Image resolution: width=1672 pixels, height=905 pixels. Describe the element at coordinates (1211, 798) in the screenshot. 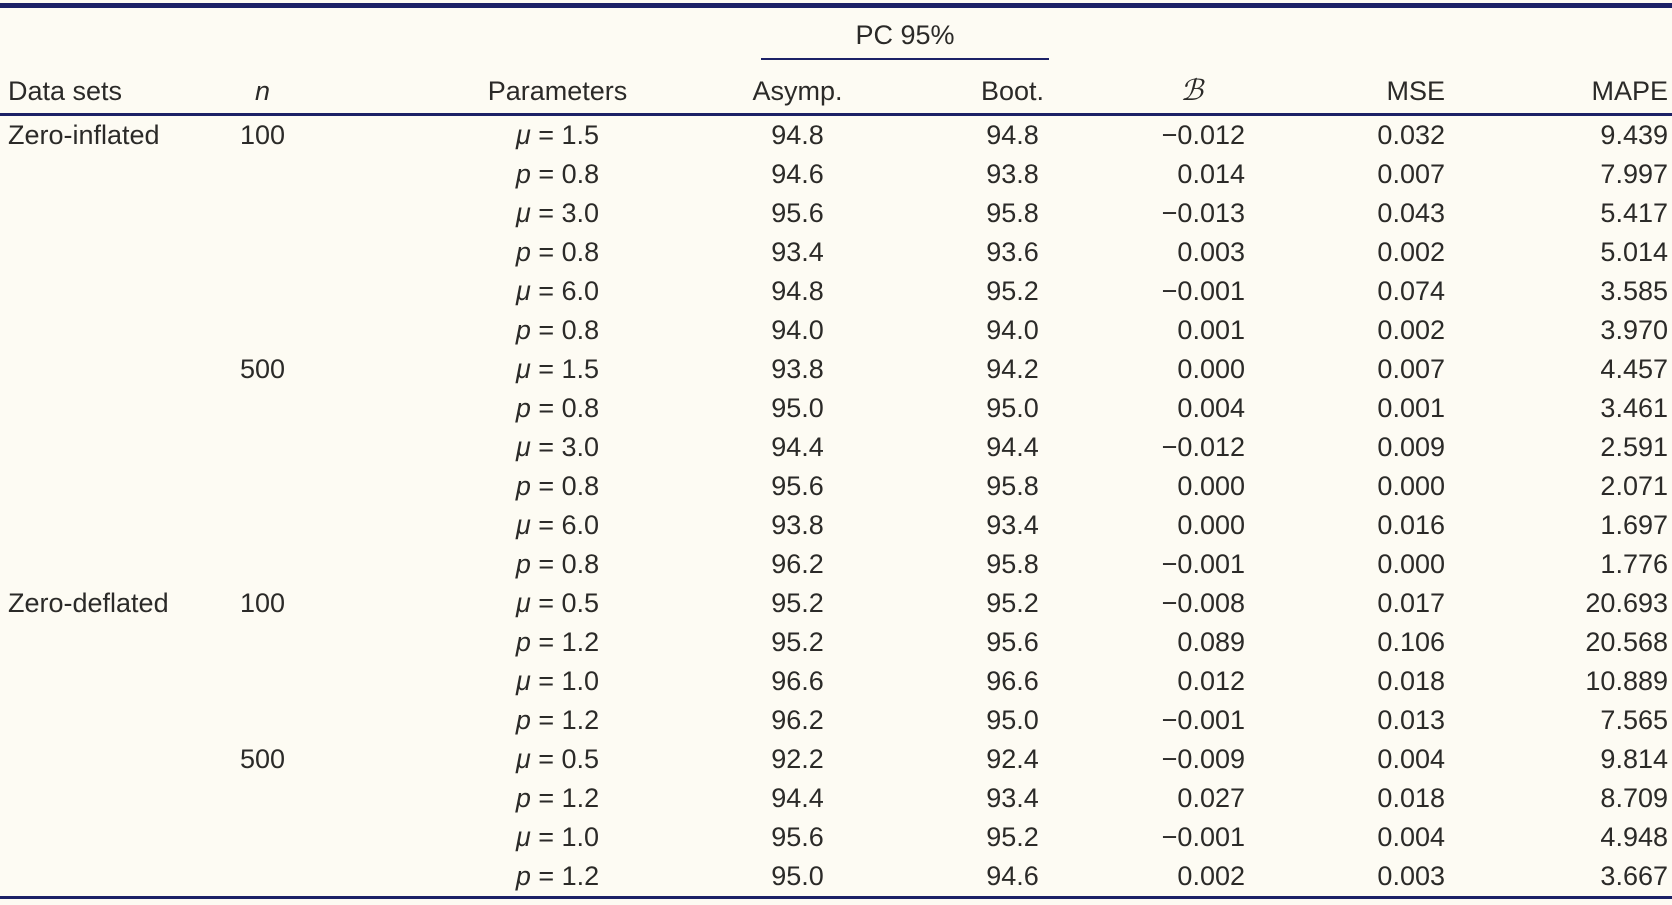

I see `bias-cell: 0.027` at that location.